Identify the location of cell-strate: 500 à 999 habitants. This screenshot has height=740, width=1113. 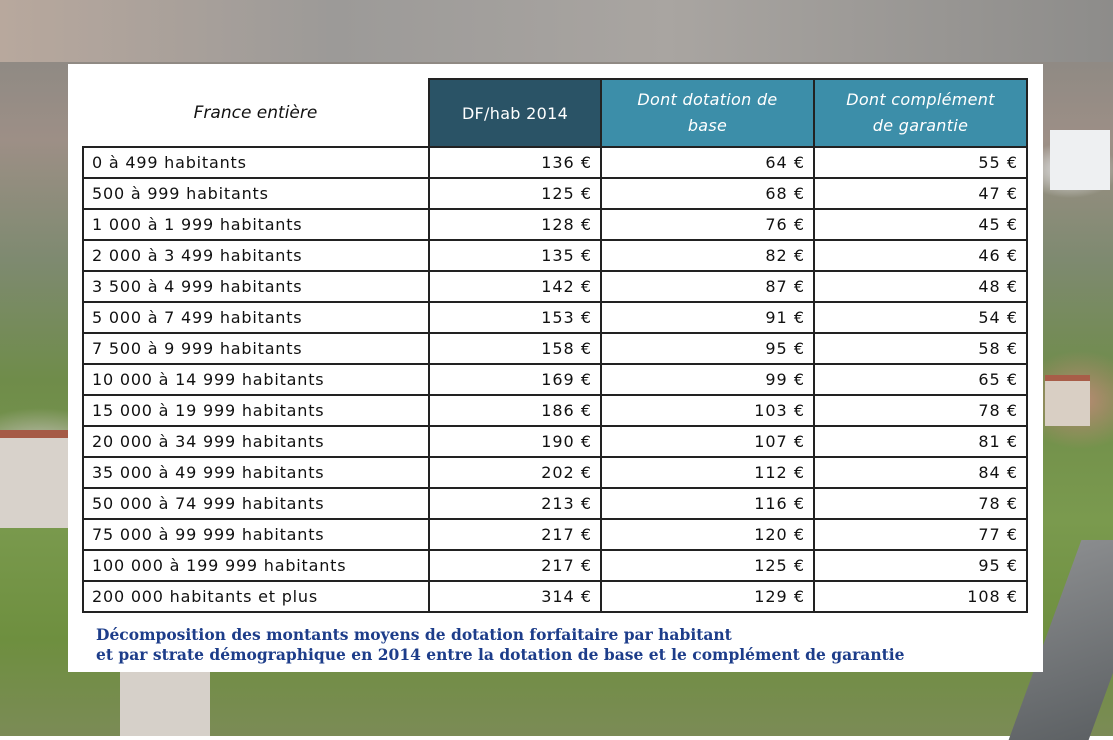
(256, 193).